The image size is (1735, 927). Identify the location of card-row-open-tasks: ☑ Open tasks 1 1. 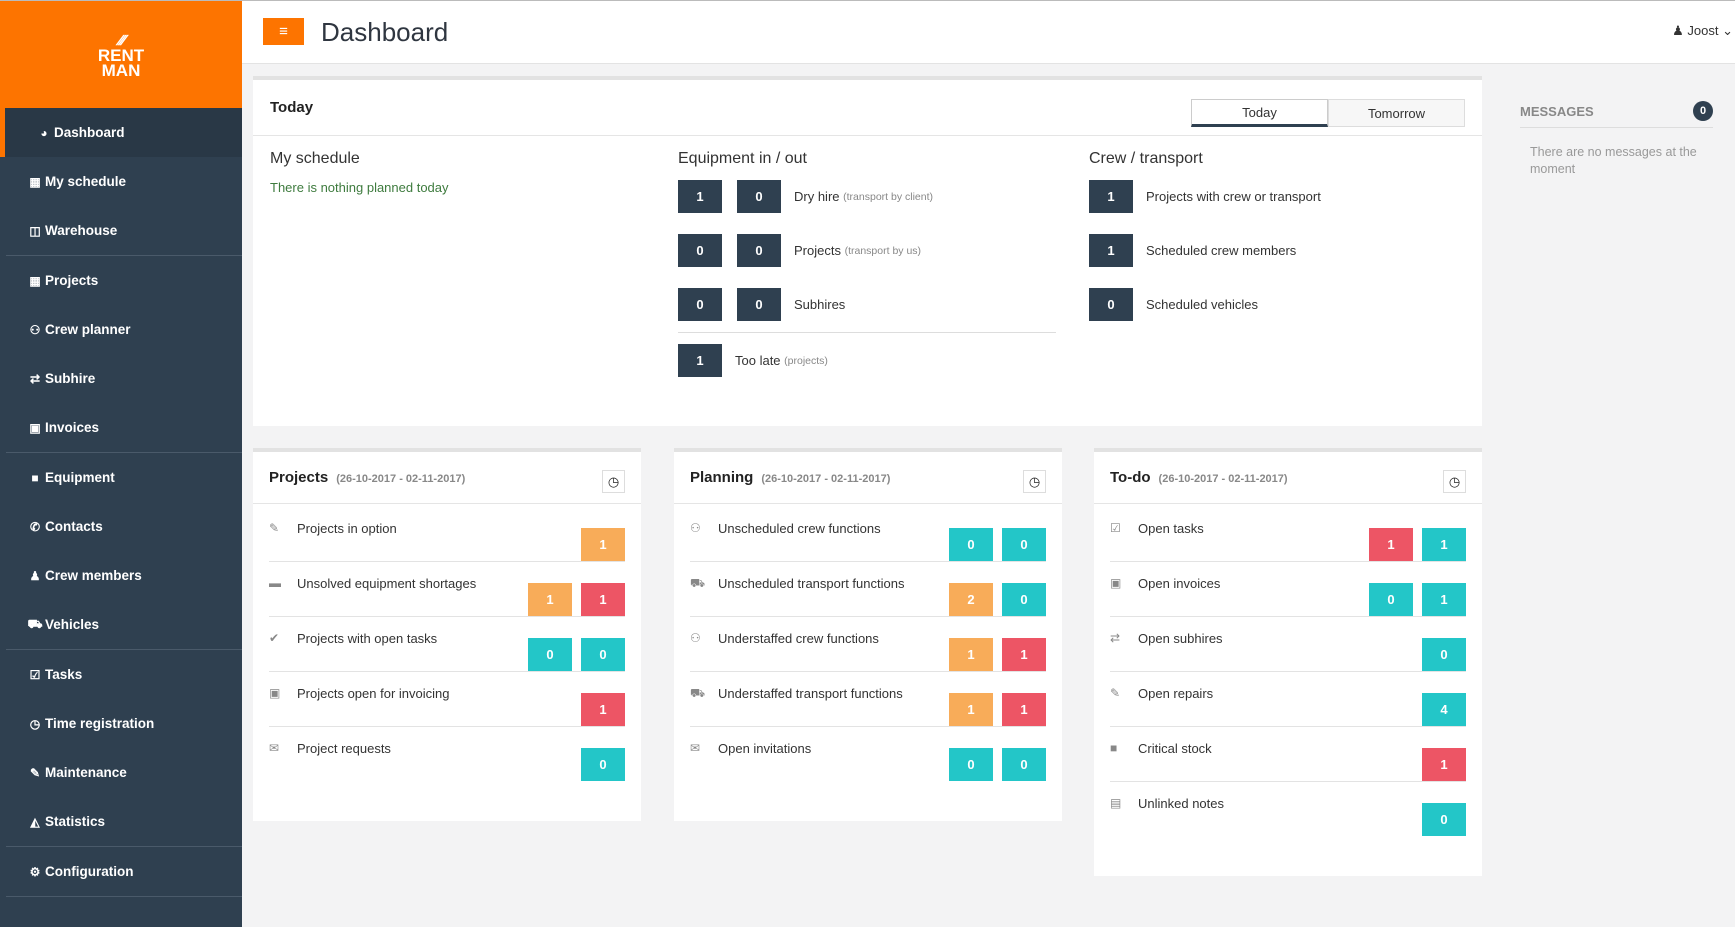
(1288, 534).